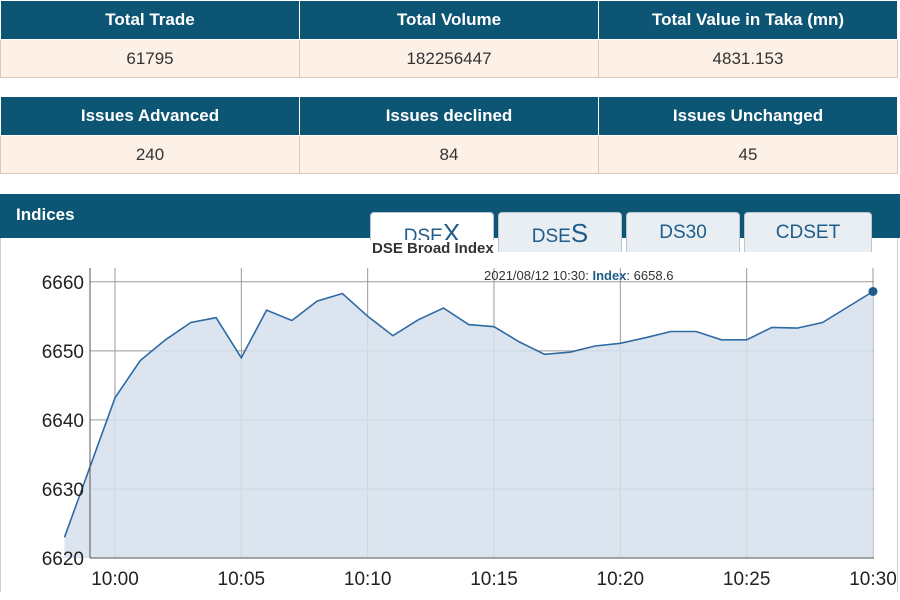 The height and width of the screenshot is (600, 900). Describe the element at coordinates (748, 116) in the screenshot. I see `header-issues-unchanged: Issues Unchanged` at that location.